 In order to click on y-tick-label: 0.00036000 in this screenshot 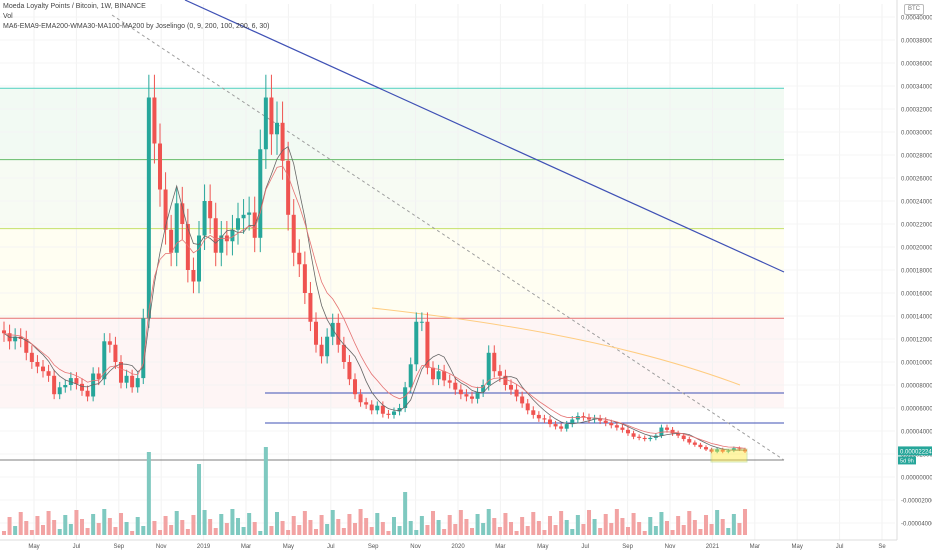, I will do `click(916, 65)`.